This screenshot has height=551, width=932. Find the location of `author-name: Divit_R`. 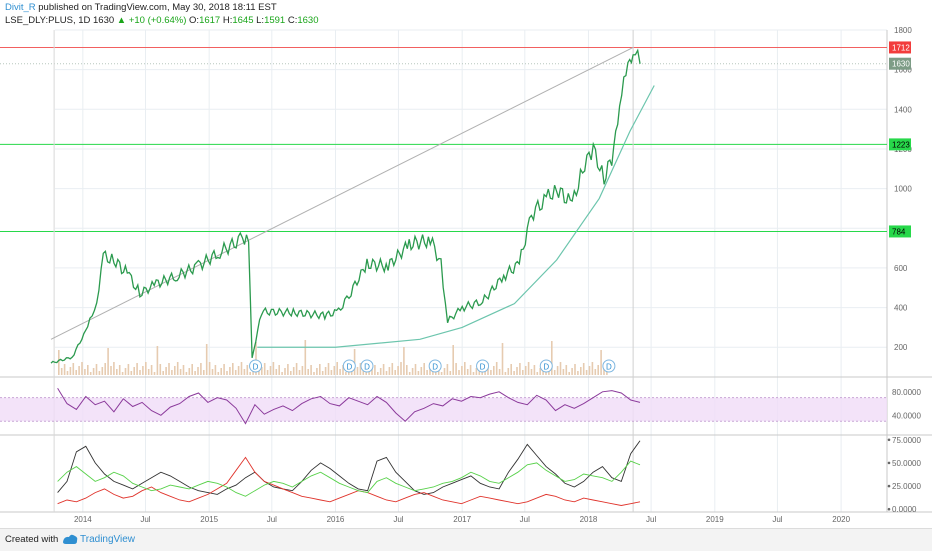

author-name: Divit_R is located at coordinates (20, 7).